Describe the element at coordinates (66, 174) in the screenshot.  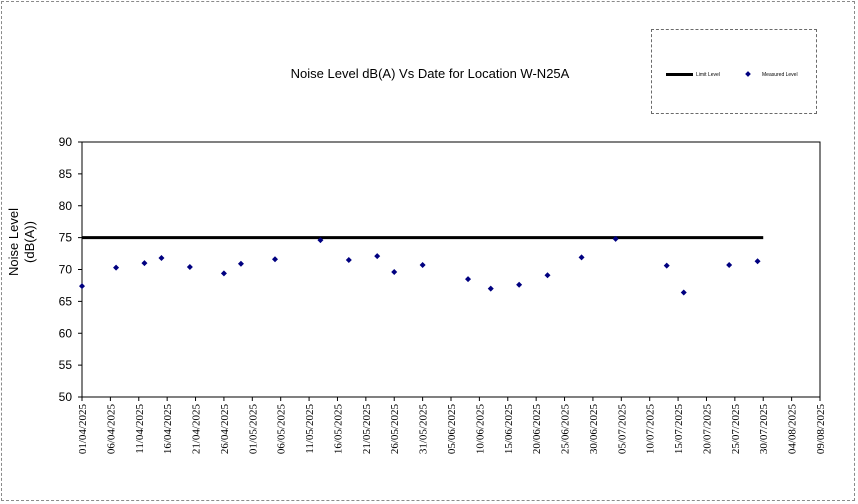
I see `y-tick-label: 85` at that location.